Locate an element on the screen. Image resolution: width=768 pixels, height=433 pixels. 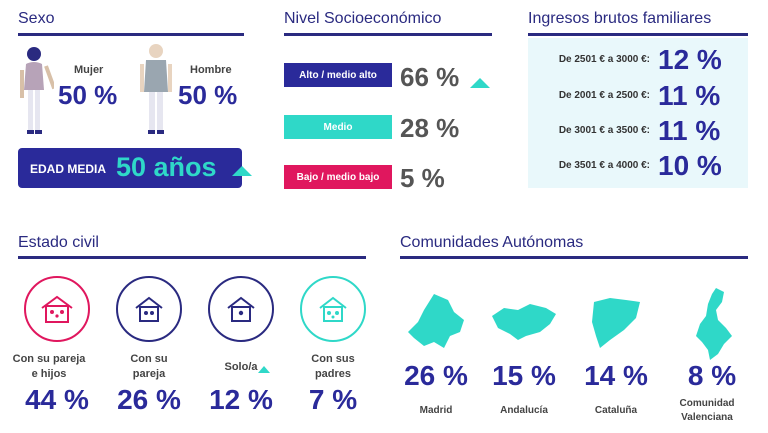
valencia-map-icon is located at coordinates (714, 324).